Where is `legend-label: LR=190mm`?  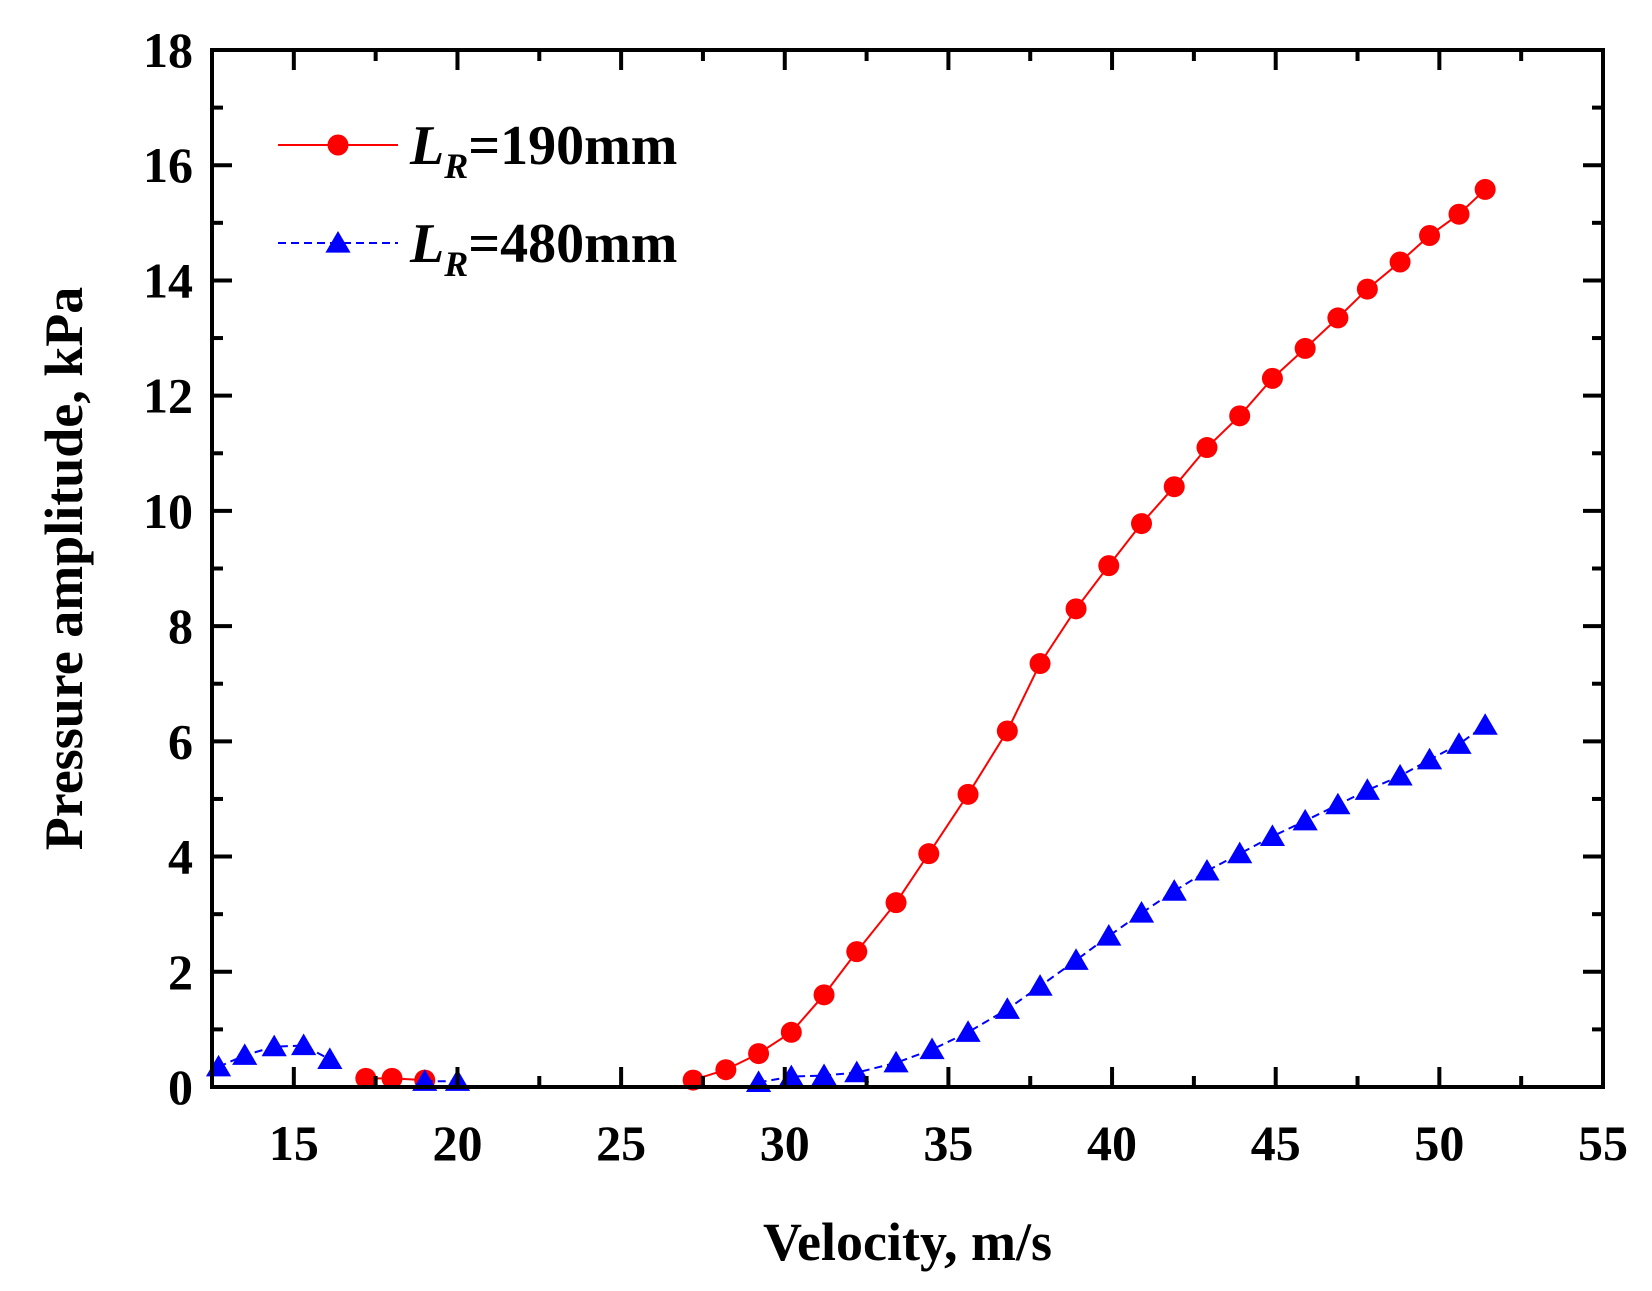
legend-label: LR=190mm is located at coordinates (543, 150).